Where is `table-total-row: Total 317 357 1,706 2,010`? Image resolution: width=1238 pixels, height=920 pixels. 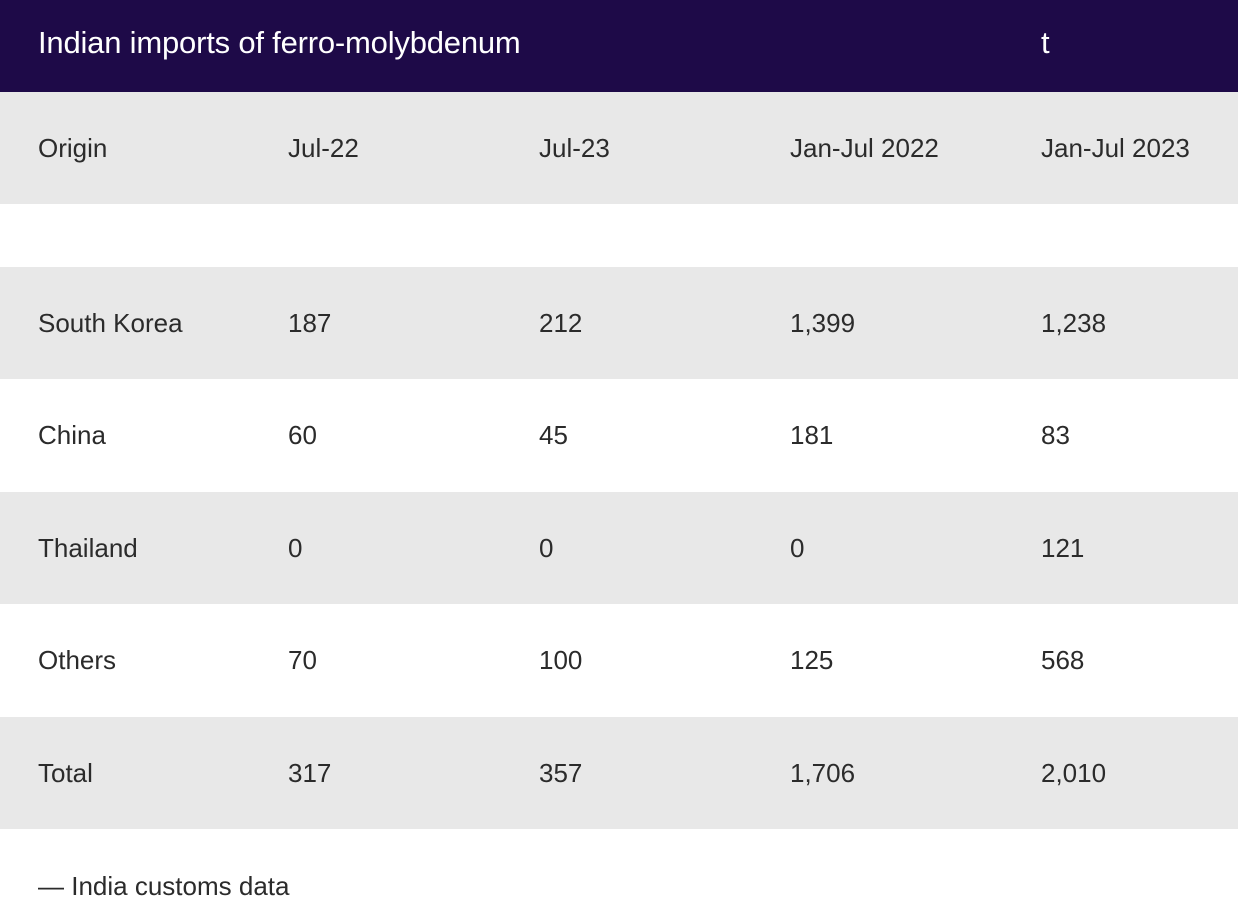 table-total-row: Total 317 357 1,706 2,010 is located at coordinates (619, 773).